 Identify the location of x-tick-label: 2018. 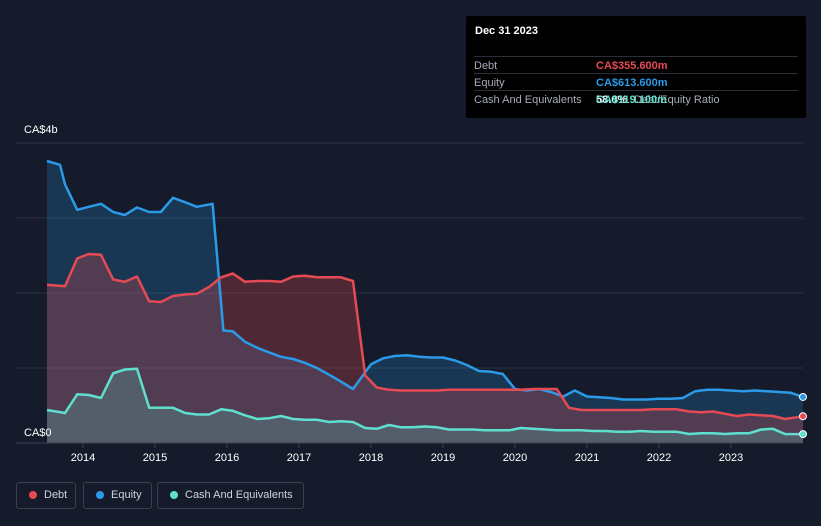
(371, 458).